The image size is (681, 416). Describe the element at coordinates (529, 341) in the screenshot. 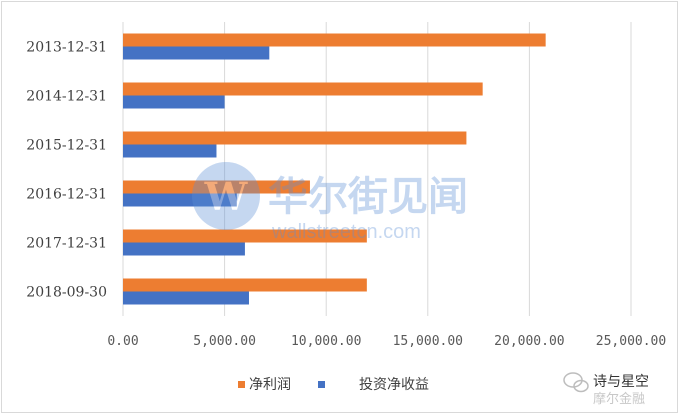

I see `x-tick-label: 20,000.00` at that location.